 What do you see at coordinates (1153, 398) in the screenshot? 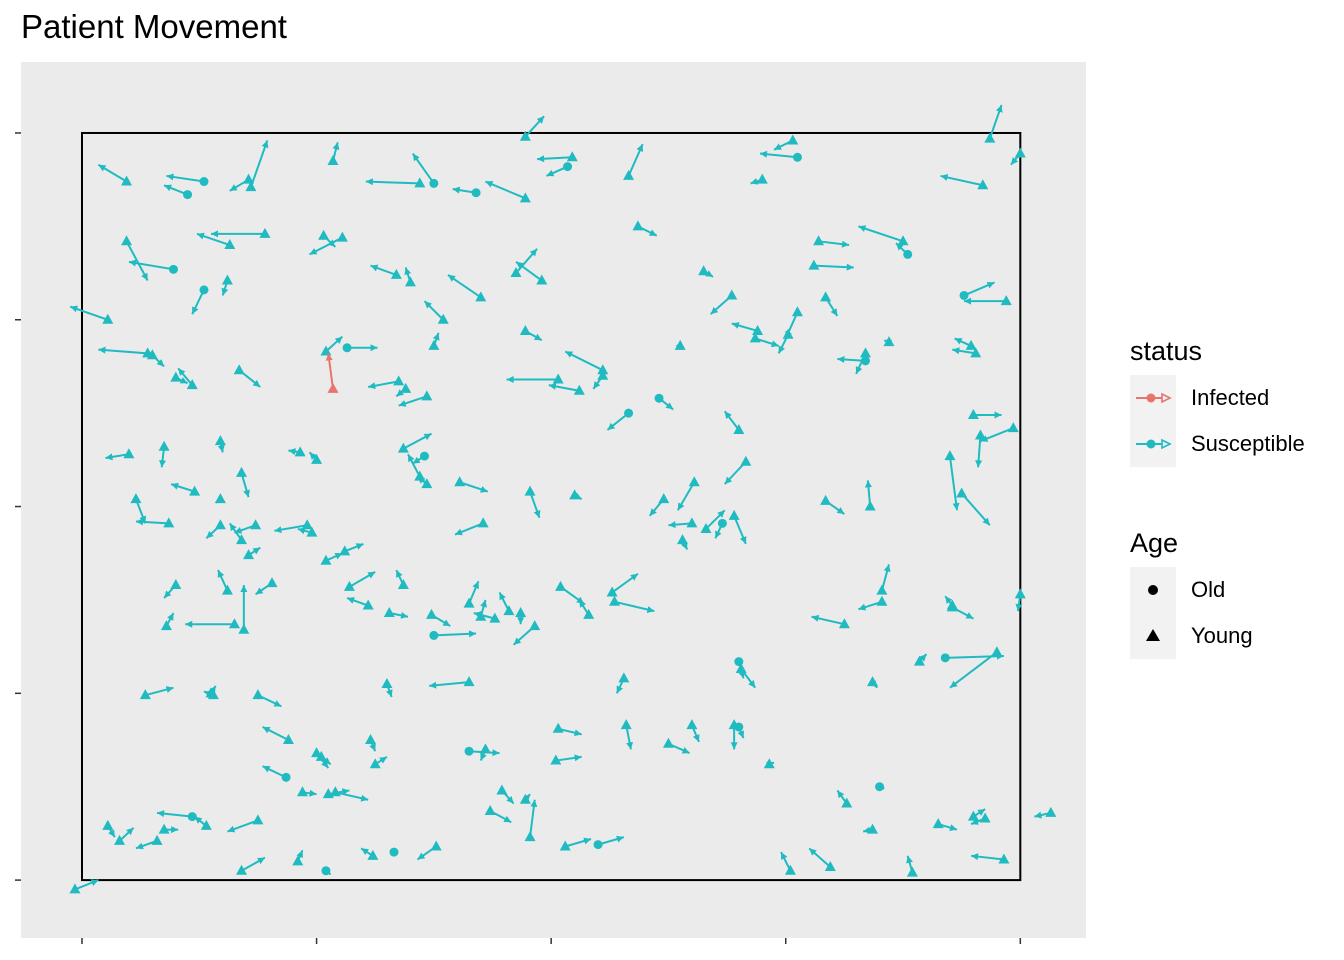
I see `legend-key-infected` at bounding box center [1153, 398].